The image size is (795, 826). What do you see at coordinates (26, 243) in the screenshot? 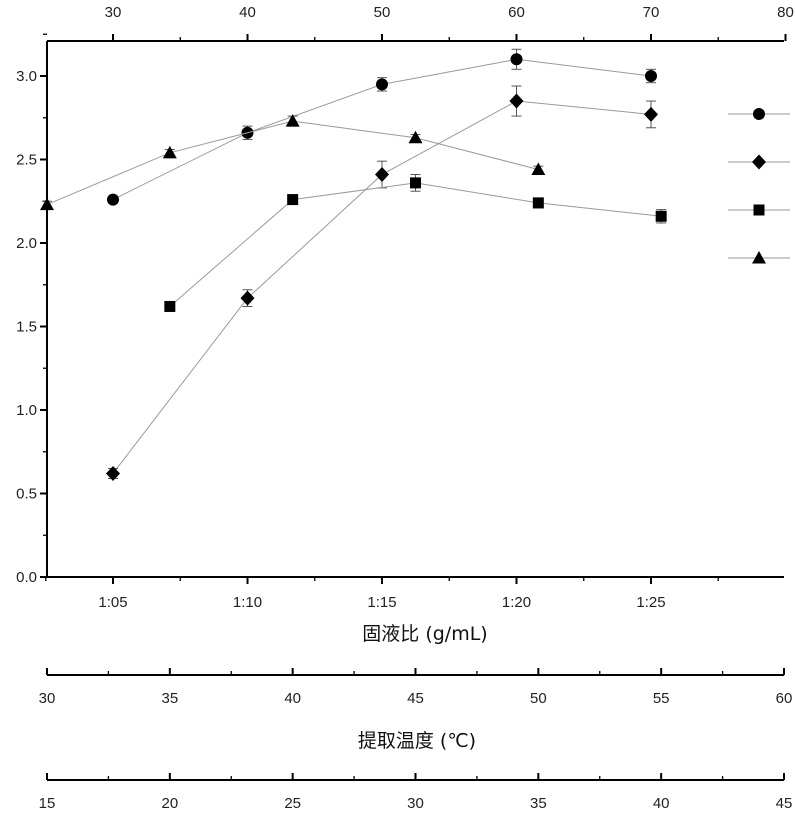
I see `y-tick-label: 2.0` at bounding box center [26, 243].